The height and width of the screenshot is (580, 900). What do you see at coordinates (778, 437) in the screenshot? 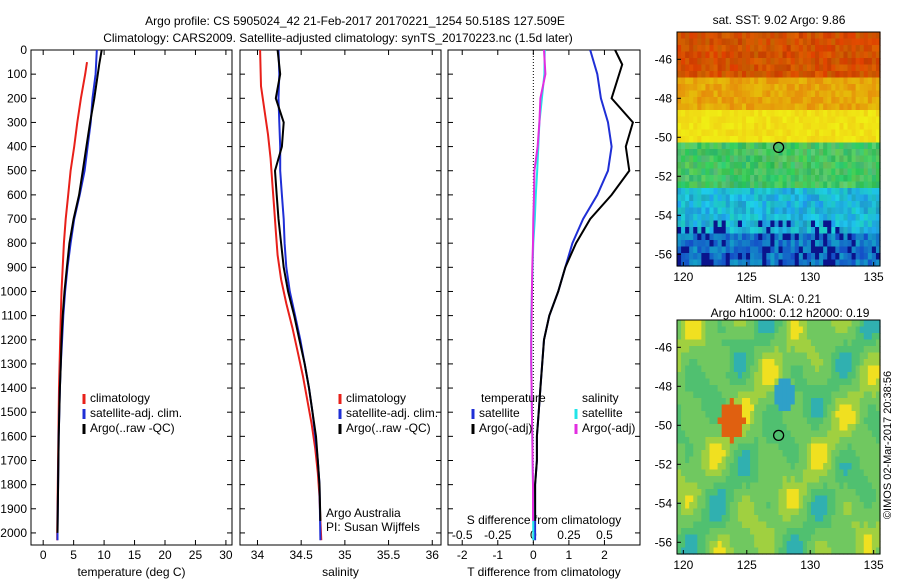
I see `map-frame` at bounding box center [778, 437].